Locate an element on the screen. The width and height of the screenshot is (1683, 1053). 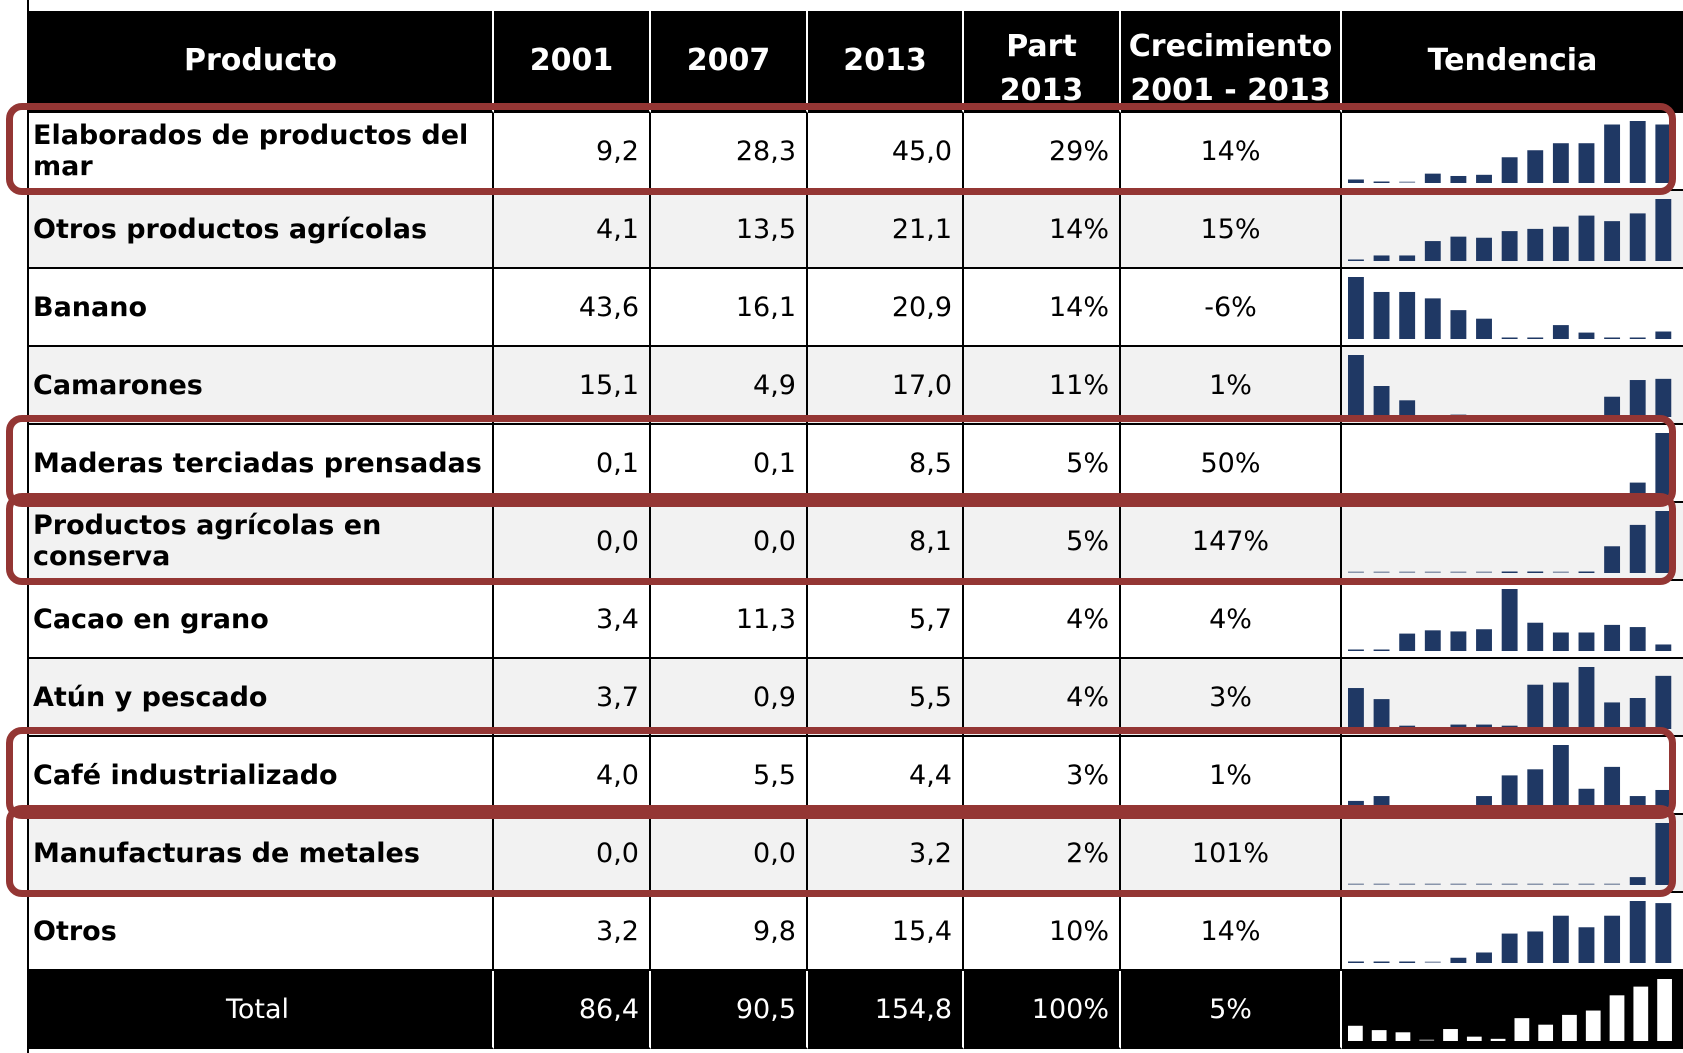
value-cell: 17,0 is located at coordinates (886, 386).